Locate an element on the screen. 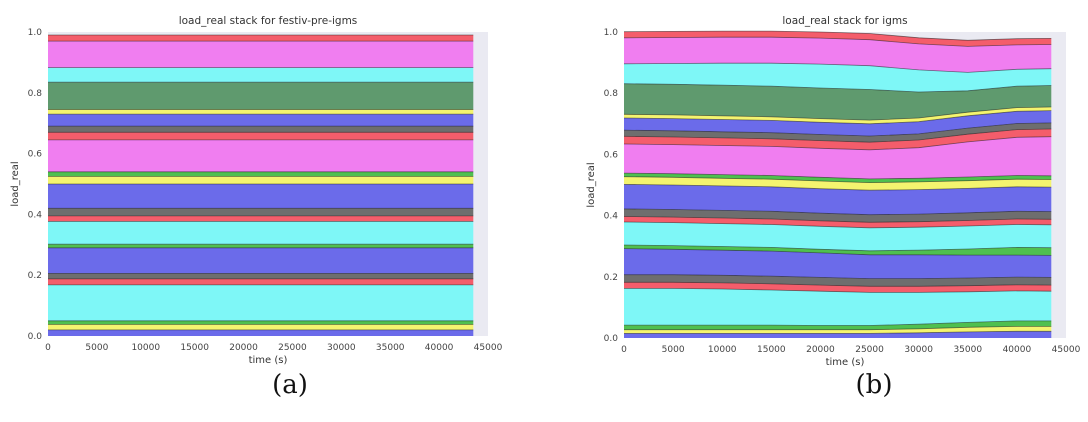  charta-y-tick-label: 0.4 is located at coordinates (35, 215).